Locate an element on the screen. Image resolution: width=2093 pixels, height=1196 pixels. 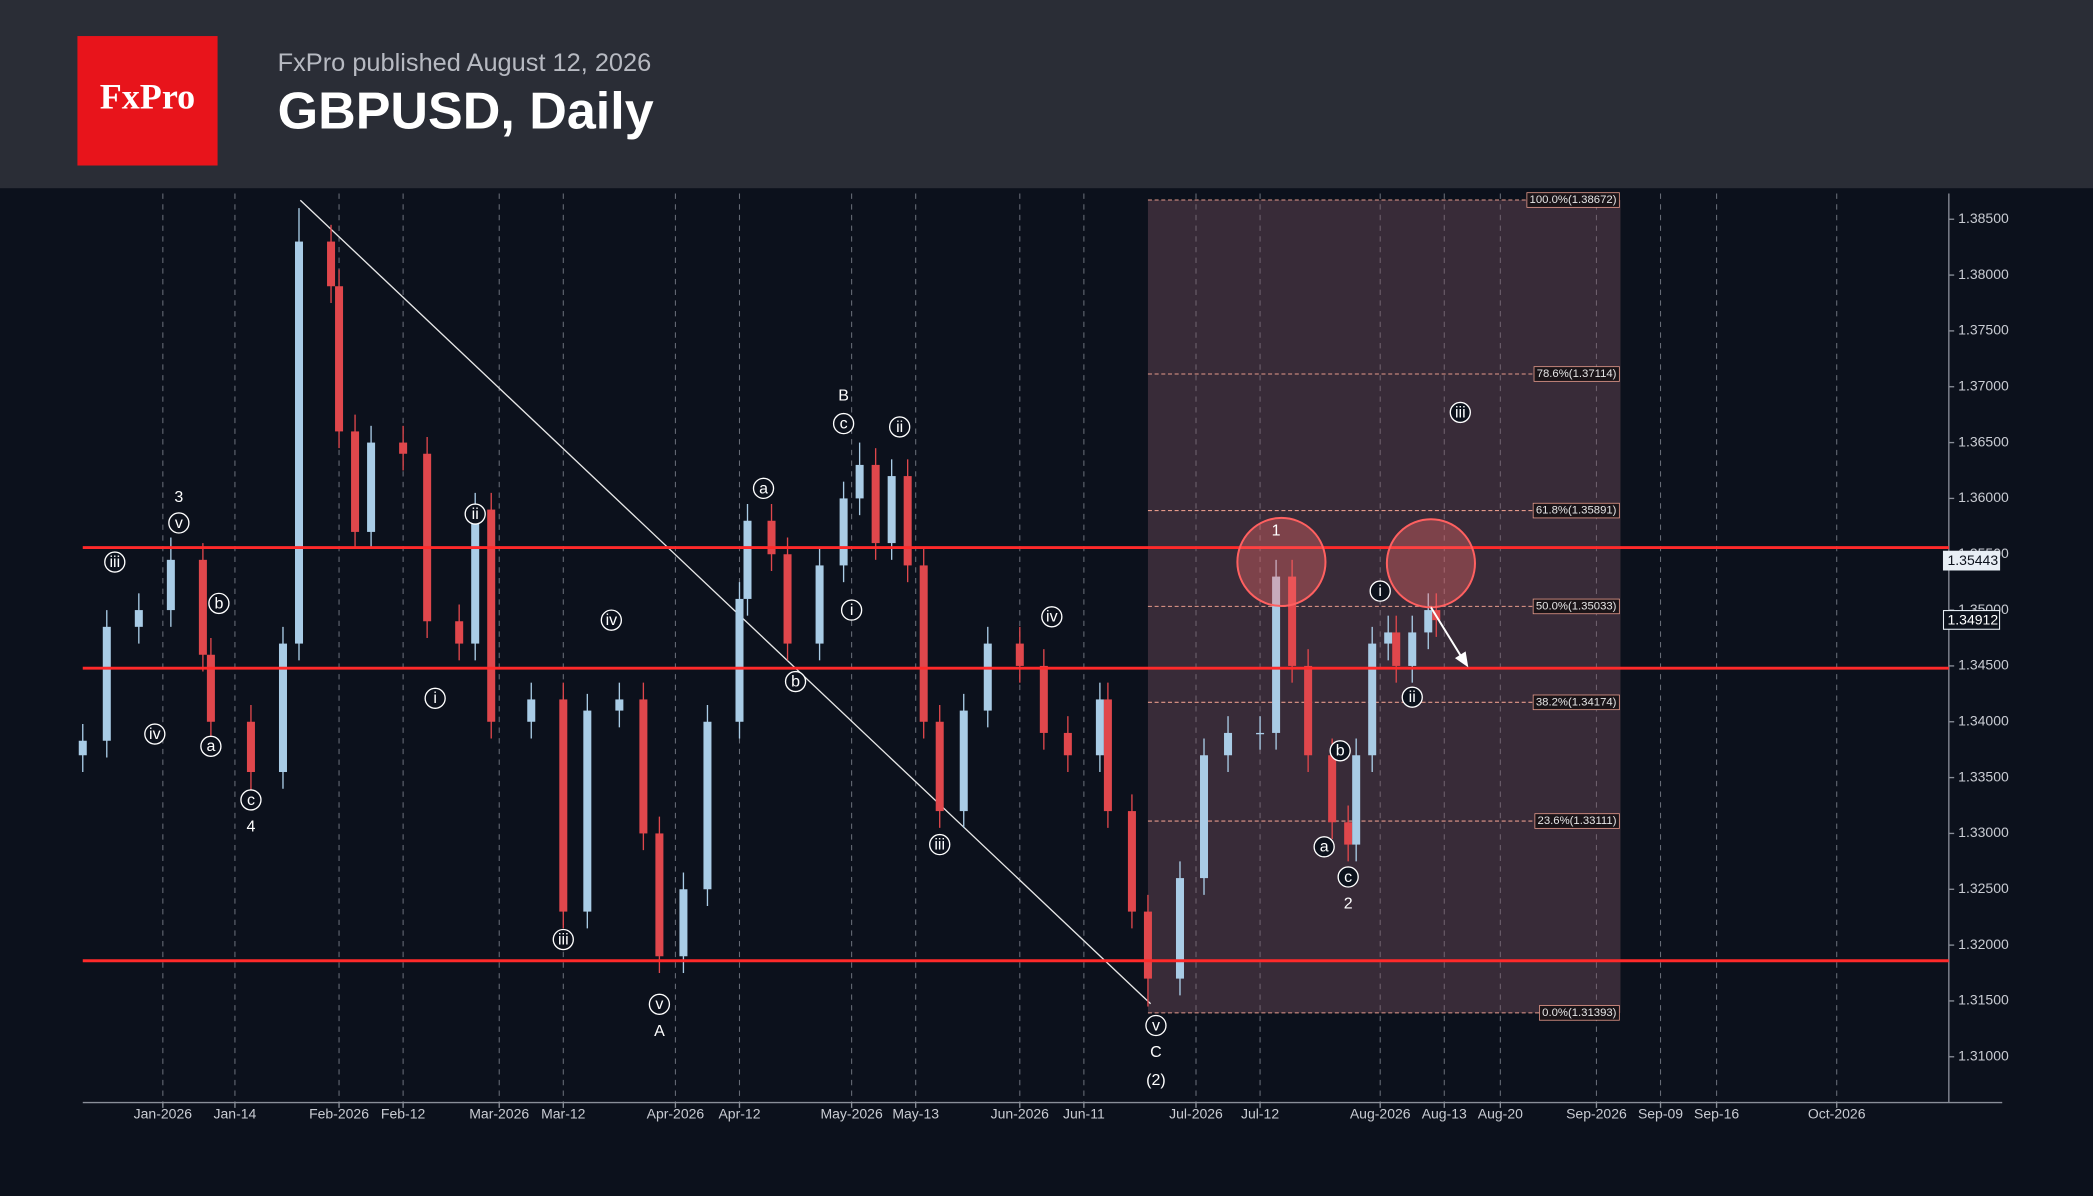
y-tick-label: 1.31000 is located at coordinates (1983, 1055).